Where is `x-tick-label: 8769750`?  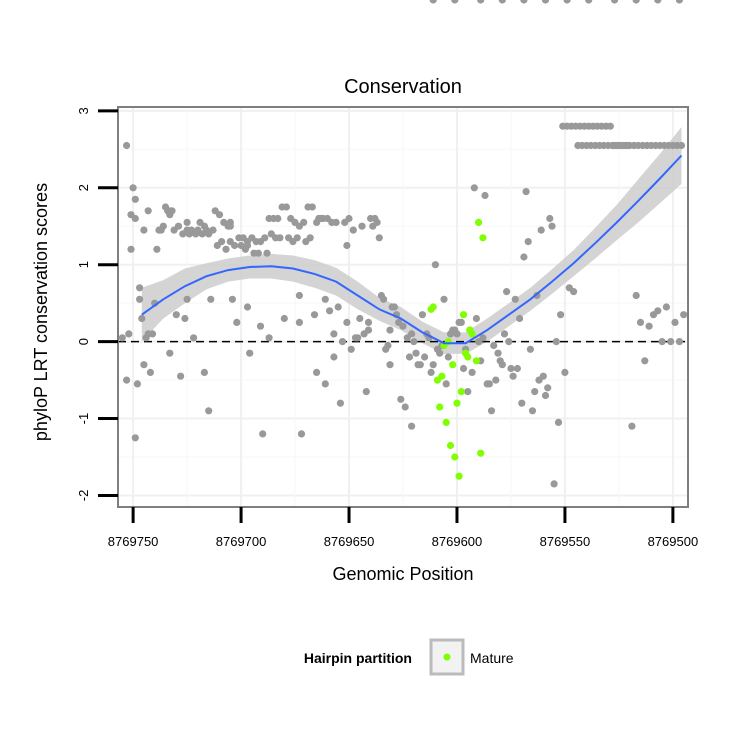 x-tick-label: 8769750 is located at coordinates (133, 541).